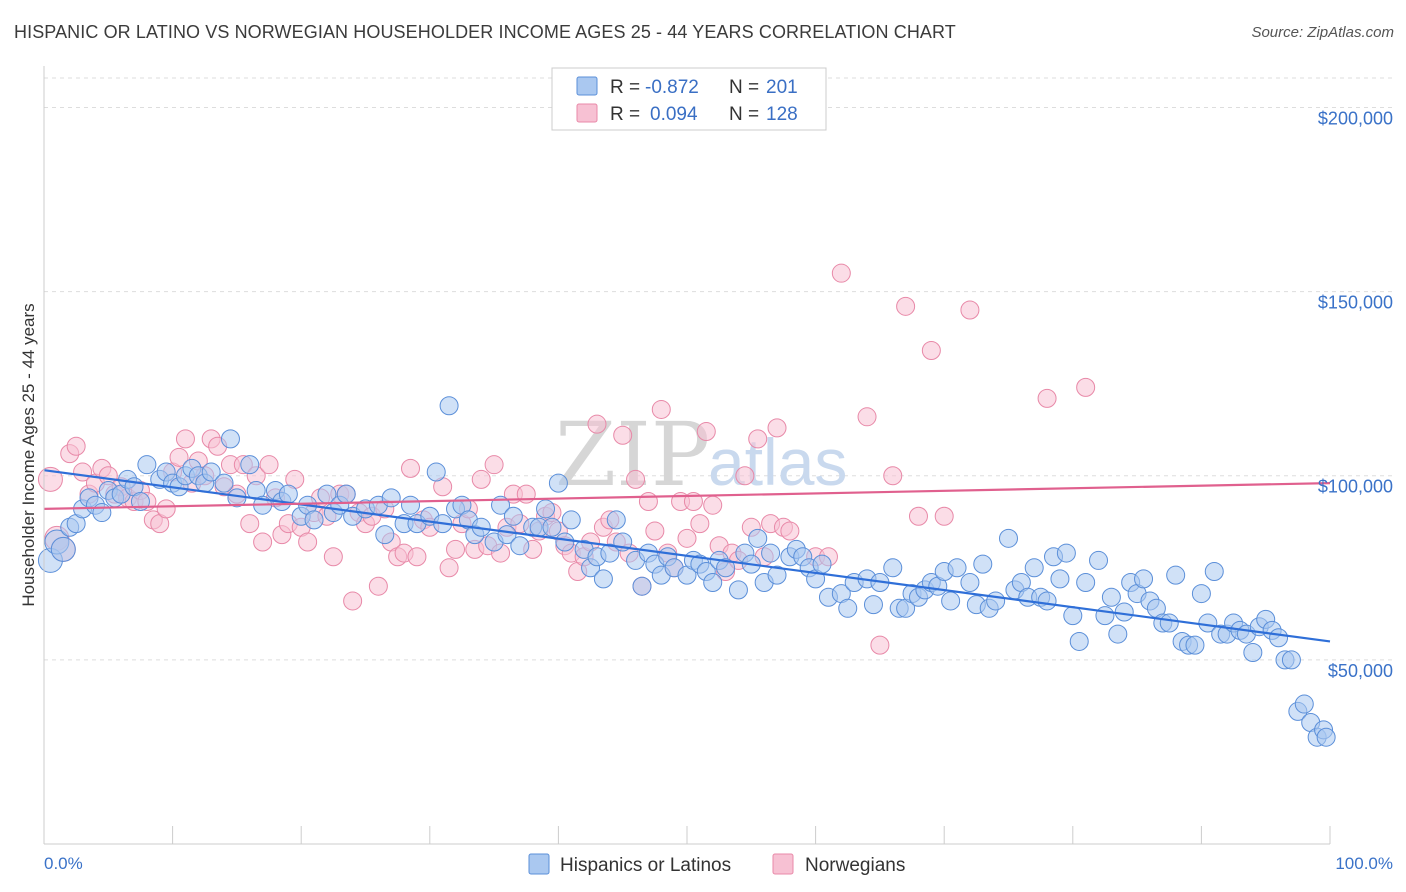 The image size is (1406, 892). What do you see at coordinates (625, 114) in the screenshot?
I see `stats-r-label-2: R =` at bounding box center [625, 114].